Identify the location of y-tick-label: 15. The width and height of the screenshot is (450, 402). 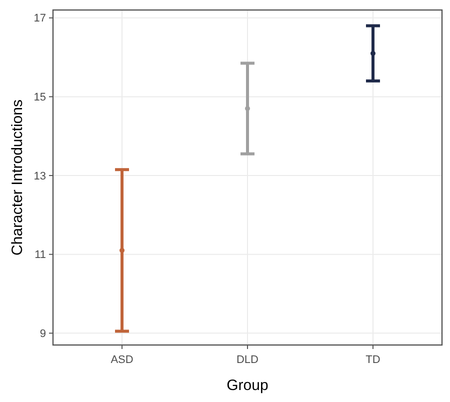
(40, 98).